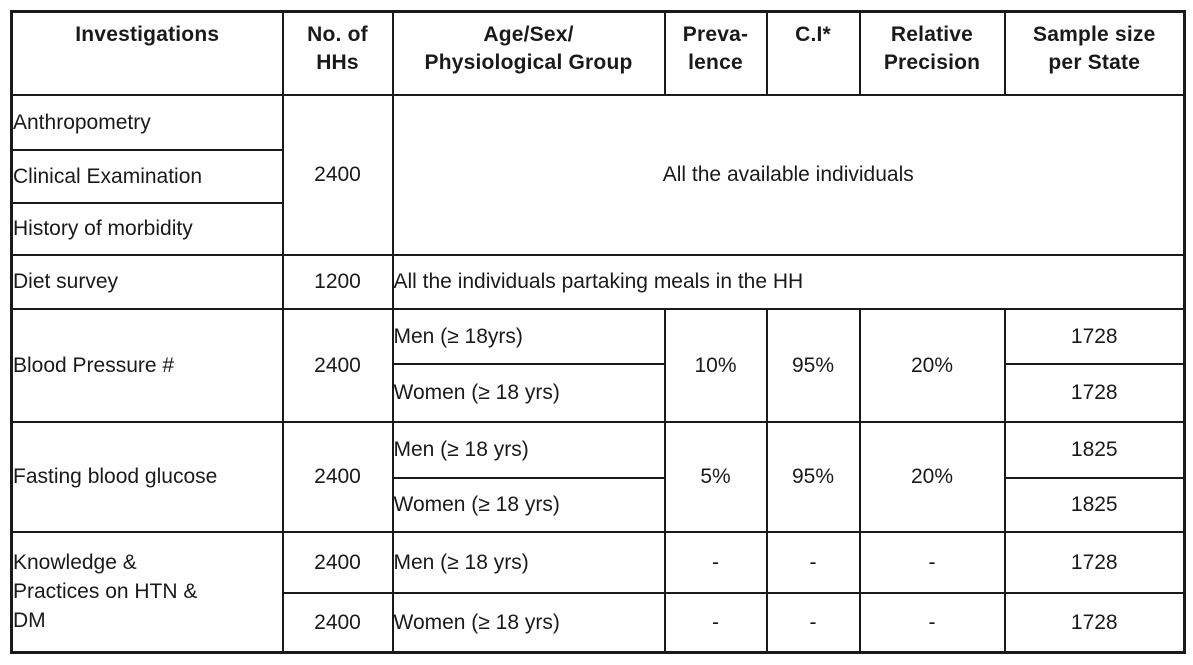  Describe the element at coordinates (528, 504) in the screenshot. I see `cell-group-fasting-blood-glucose-women: Women (≥ 18 yrs)` at that location.